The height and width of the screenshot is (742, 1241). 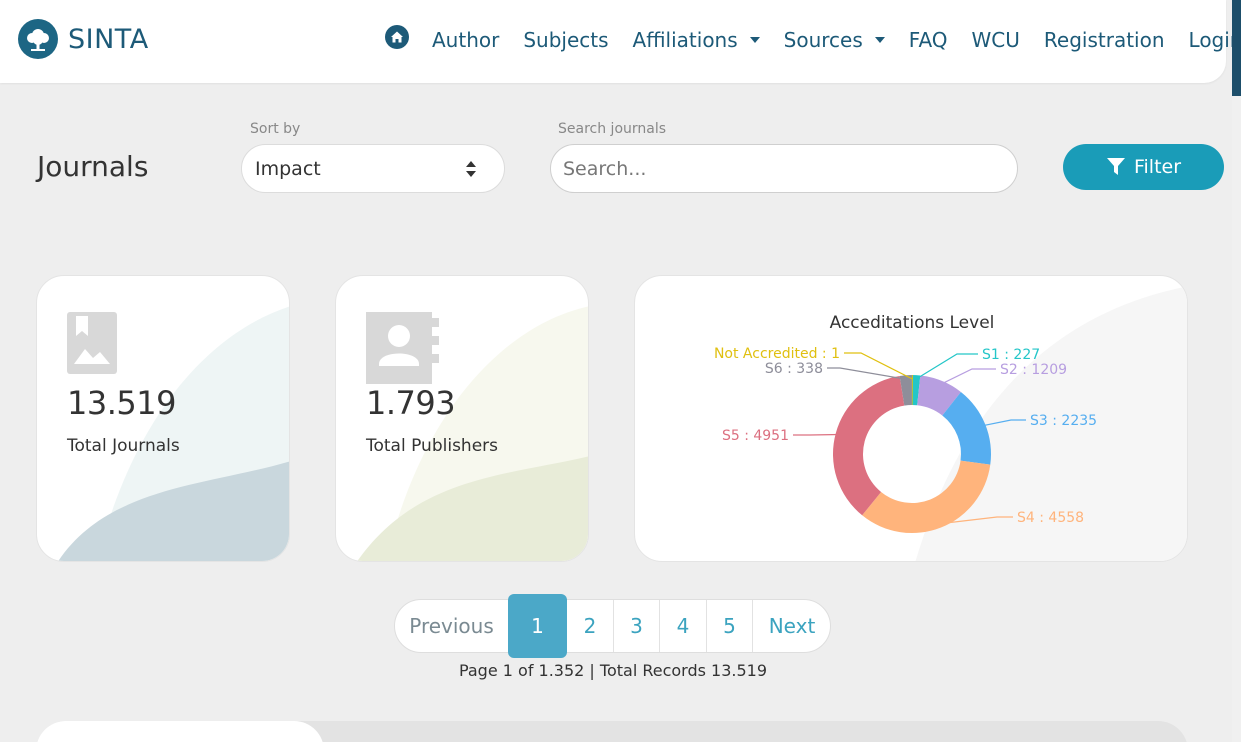 I want to click on sort-value: Impact, so click(x=288, y=168).